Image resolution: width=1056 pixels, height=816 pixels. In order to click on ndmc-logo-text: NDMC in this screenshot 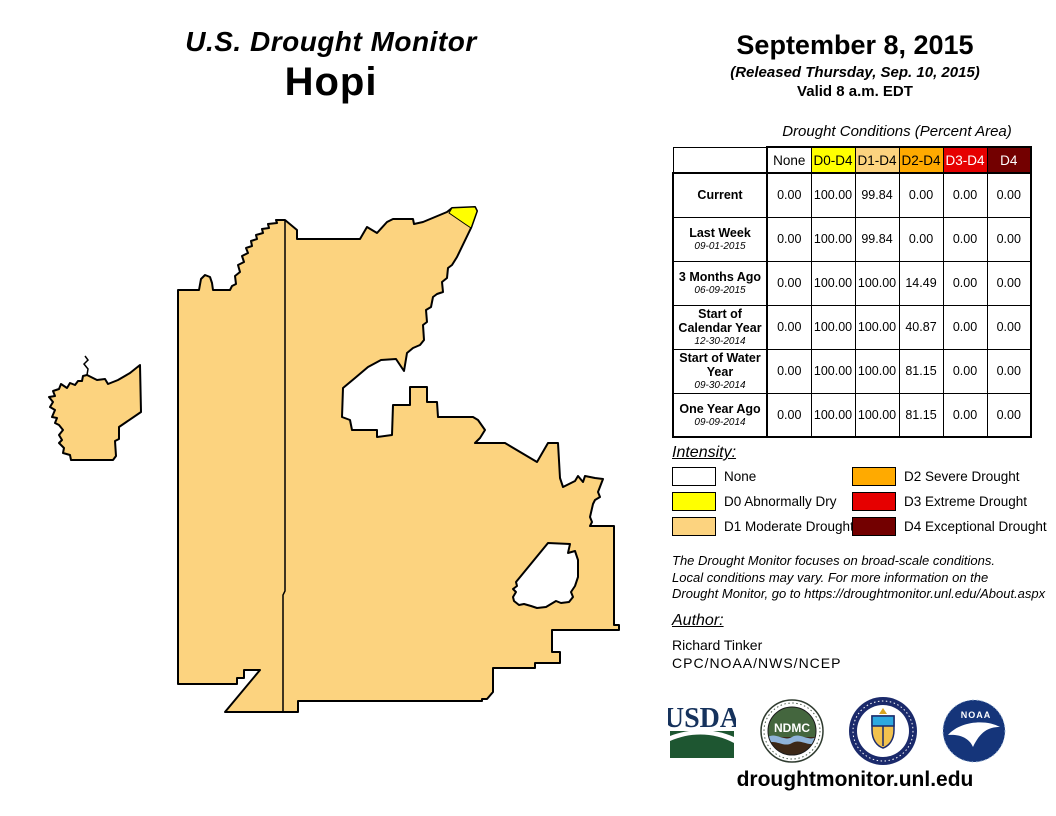, I will do `click(792, 728)`.